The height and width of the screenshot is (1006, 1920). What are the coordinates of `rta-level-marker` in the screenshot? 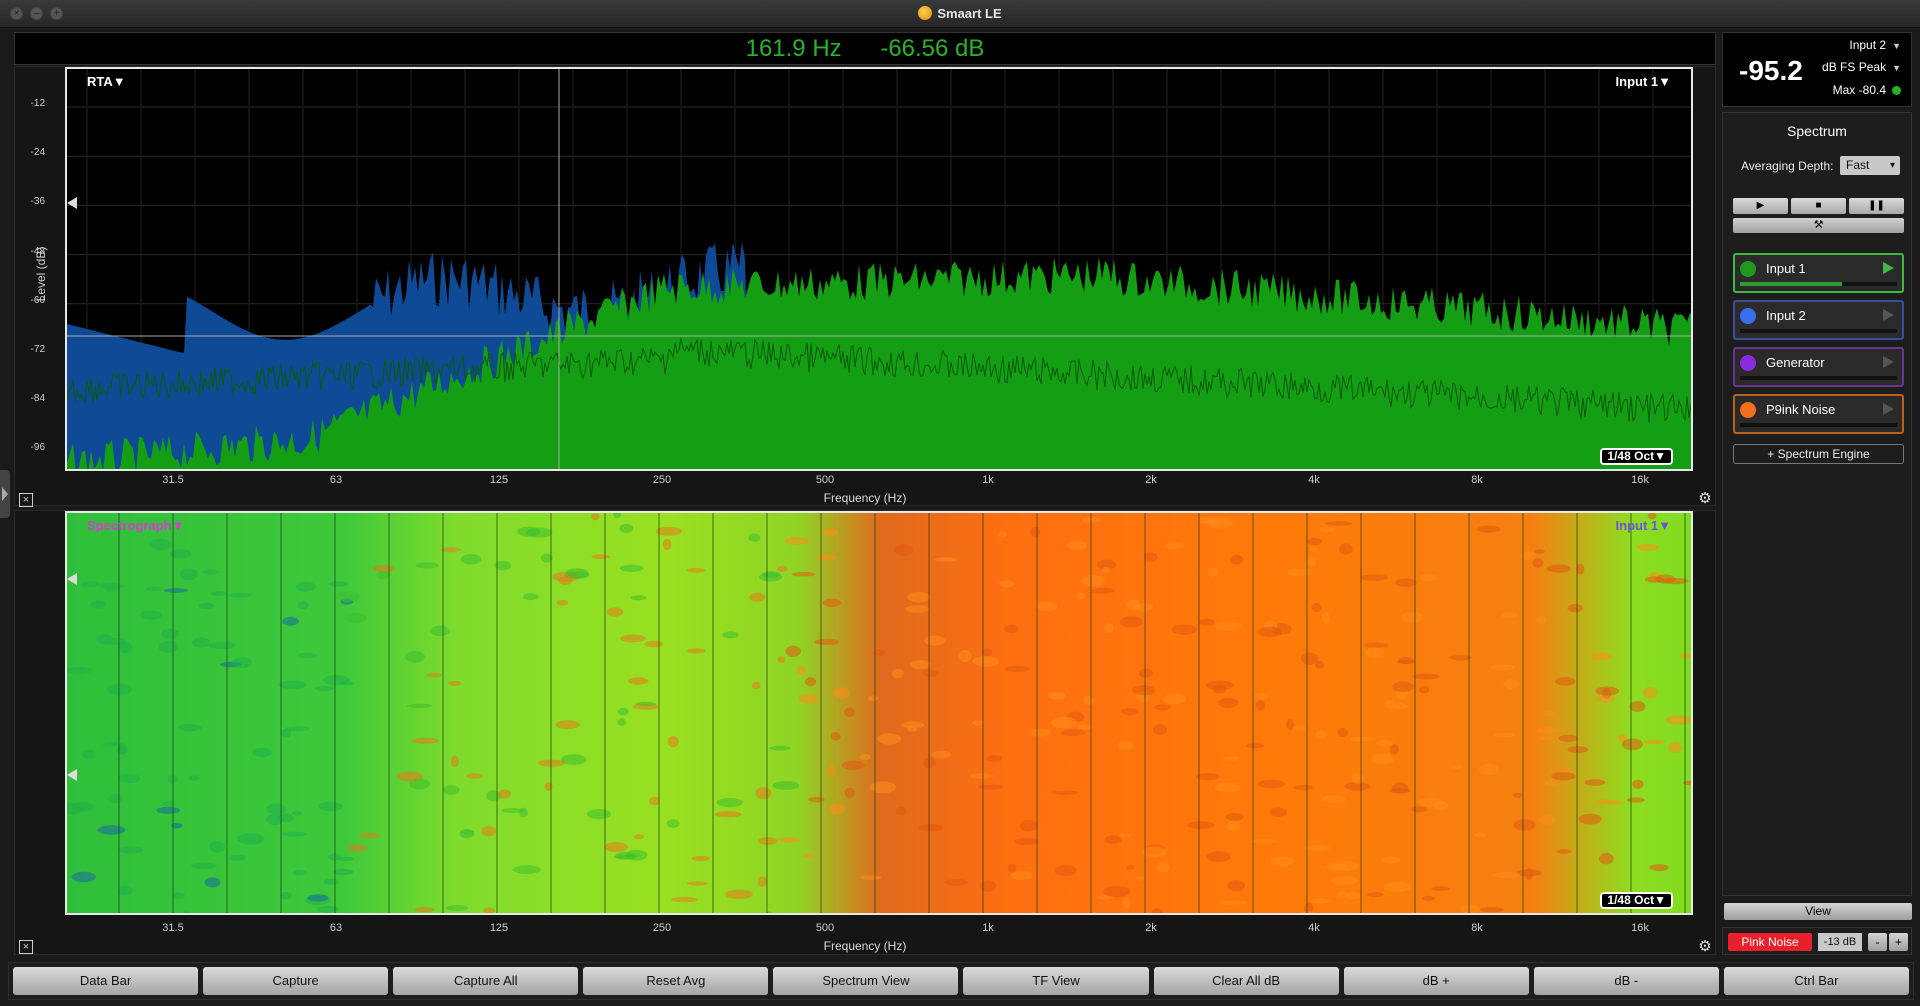 It's located at (72, 203).